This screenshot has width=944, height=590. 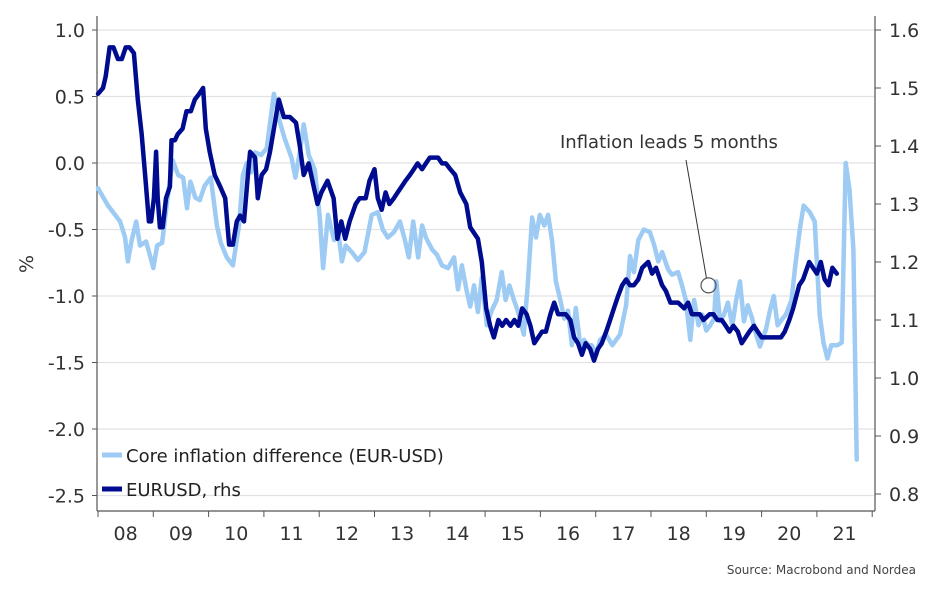 What do you see at coordinates (66, 231) in the screenshot?
I see `left-tick-label: -0.5` at bounding box center [66, 231].